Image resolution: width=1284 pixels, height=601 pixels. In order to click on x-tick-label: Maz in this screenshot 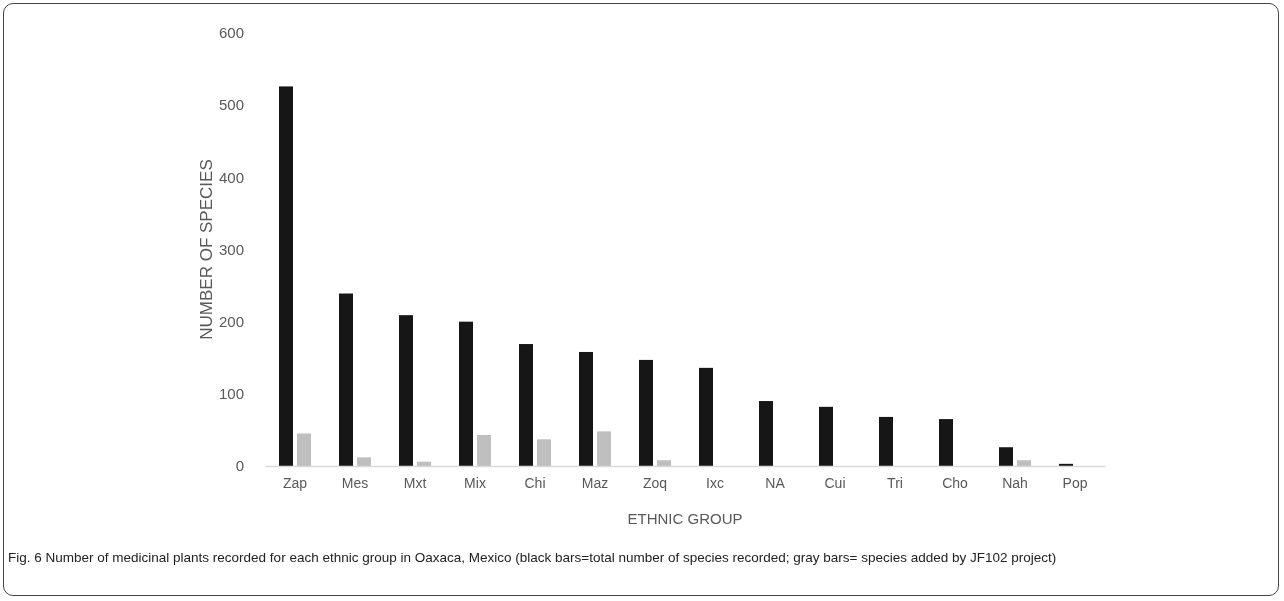, I will do `click(595, 482)`.